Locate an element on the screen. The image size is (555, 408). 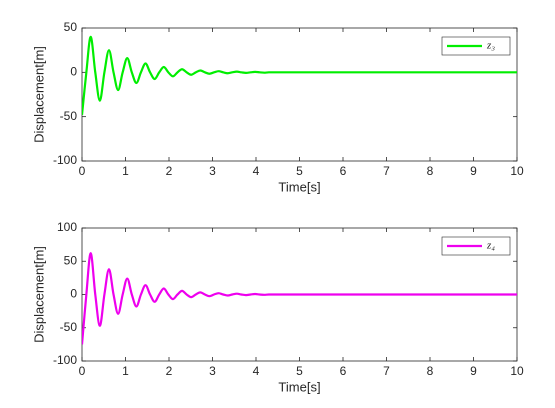
legend-label: z₃ is located at coordinates (490, 46).